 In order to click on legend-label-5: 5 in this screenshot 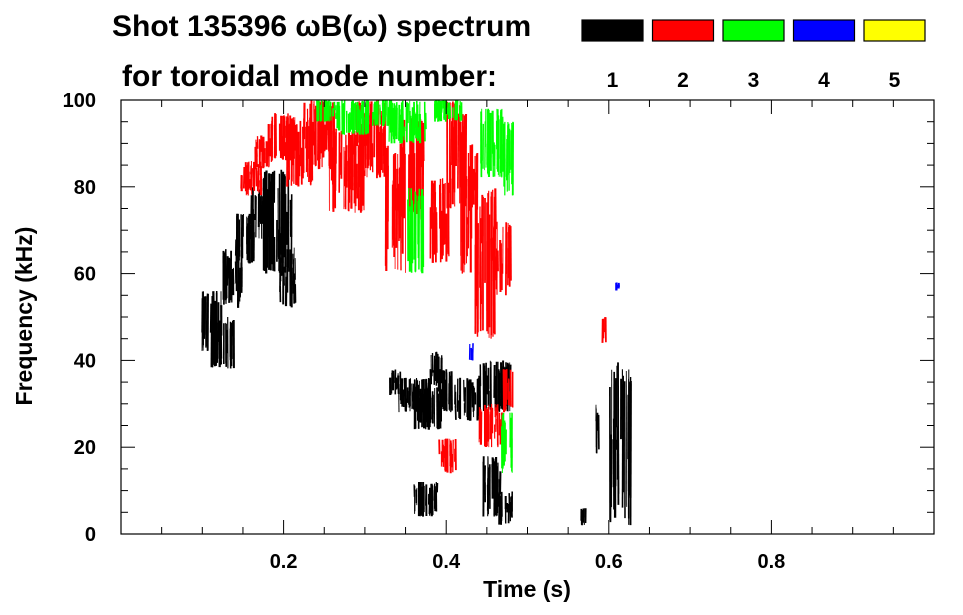, I will do `click(895, 80)`.